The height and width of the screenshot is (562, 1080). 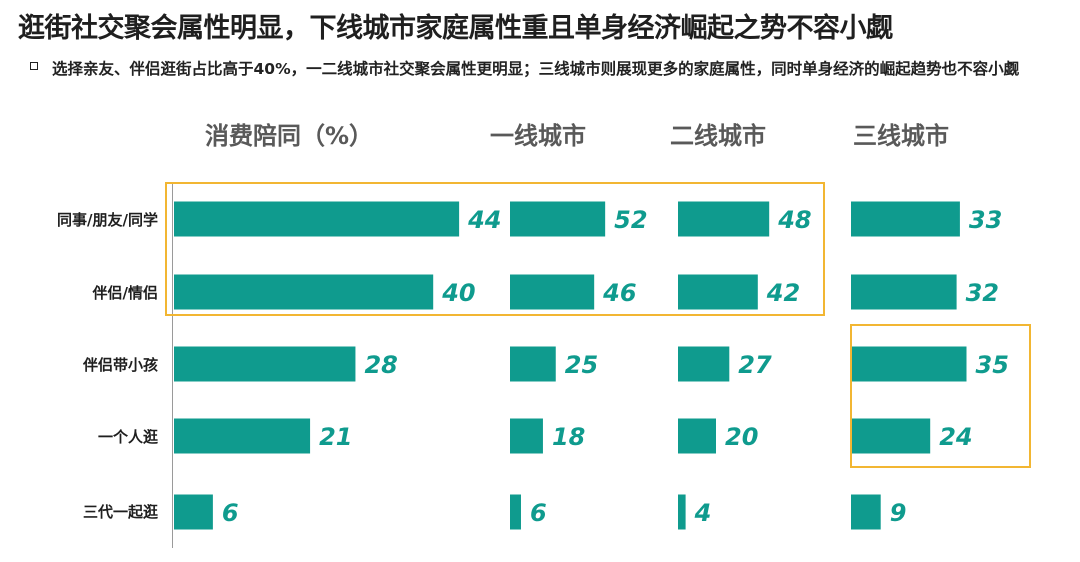 What do you see at coordinates (992, 365) in the screenshot?
I see `data-label-tier3-partner-with-child: 35` at bounding box center [992, 365].